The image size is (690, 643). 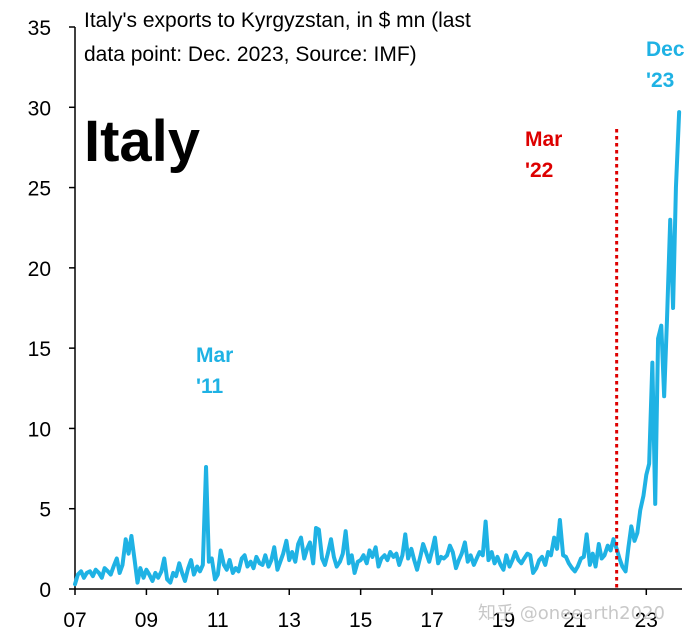 What do you see at coordinates (660, 80) in the screenshot?
I see `annotation-dec23-line-2: '23` at bounding box center [660, 80].